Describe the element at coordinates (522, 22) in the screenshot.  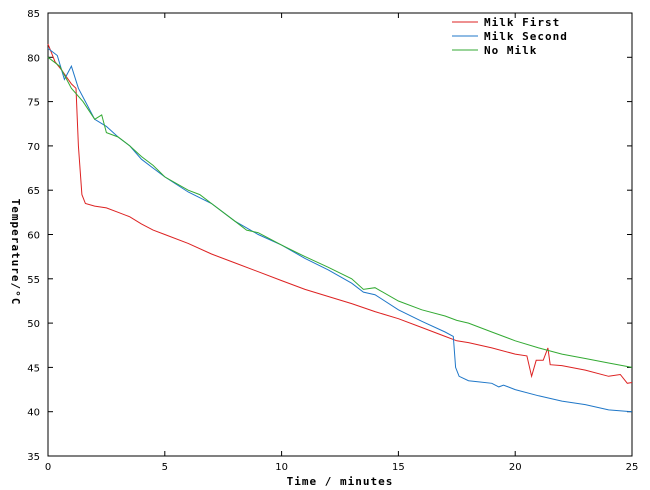
I see `legend-label: Milk First` at that location.